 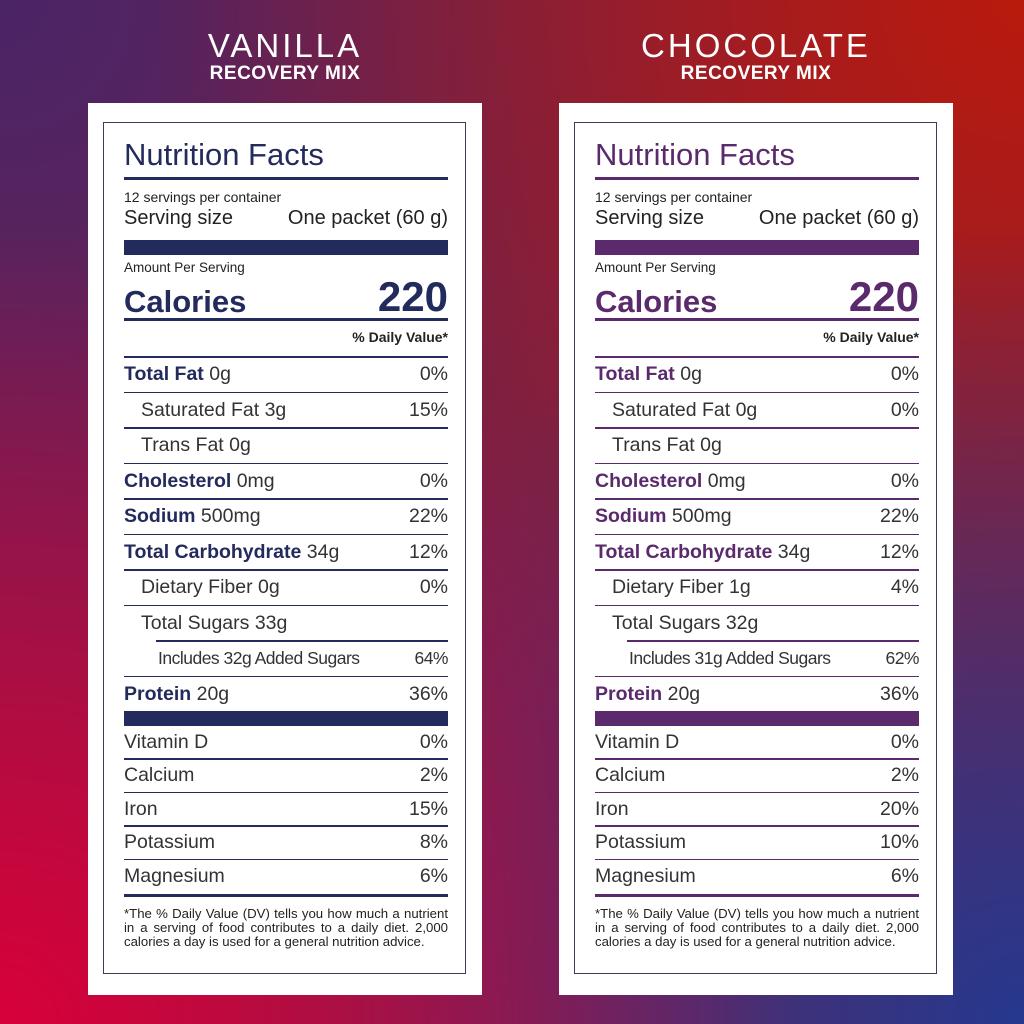 I want to click on nutrient-row: Cholesterol 0mg 0%, so click(x=286, y=481).